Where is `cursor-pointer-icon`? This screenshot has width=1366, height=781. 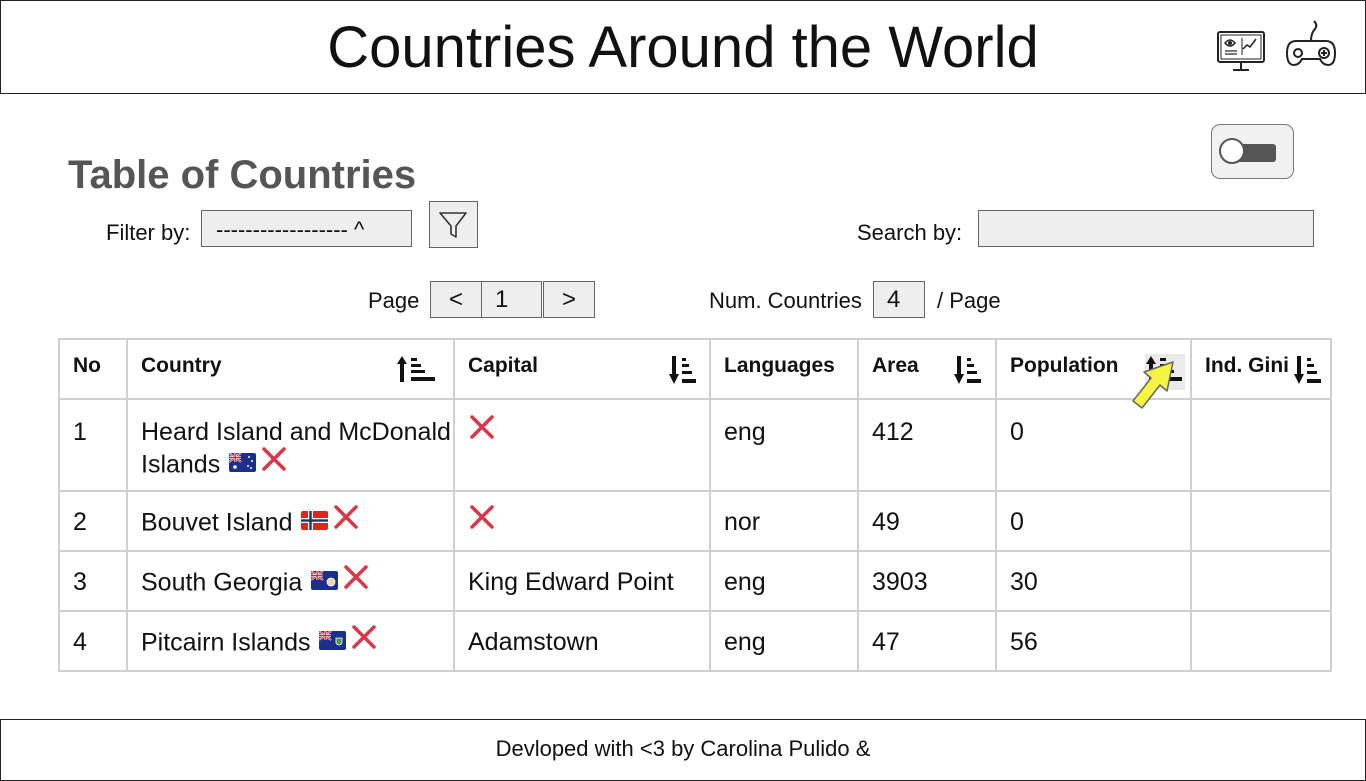
cursor-pointer-icon is located at coordinates (1155, 388).